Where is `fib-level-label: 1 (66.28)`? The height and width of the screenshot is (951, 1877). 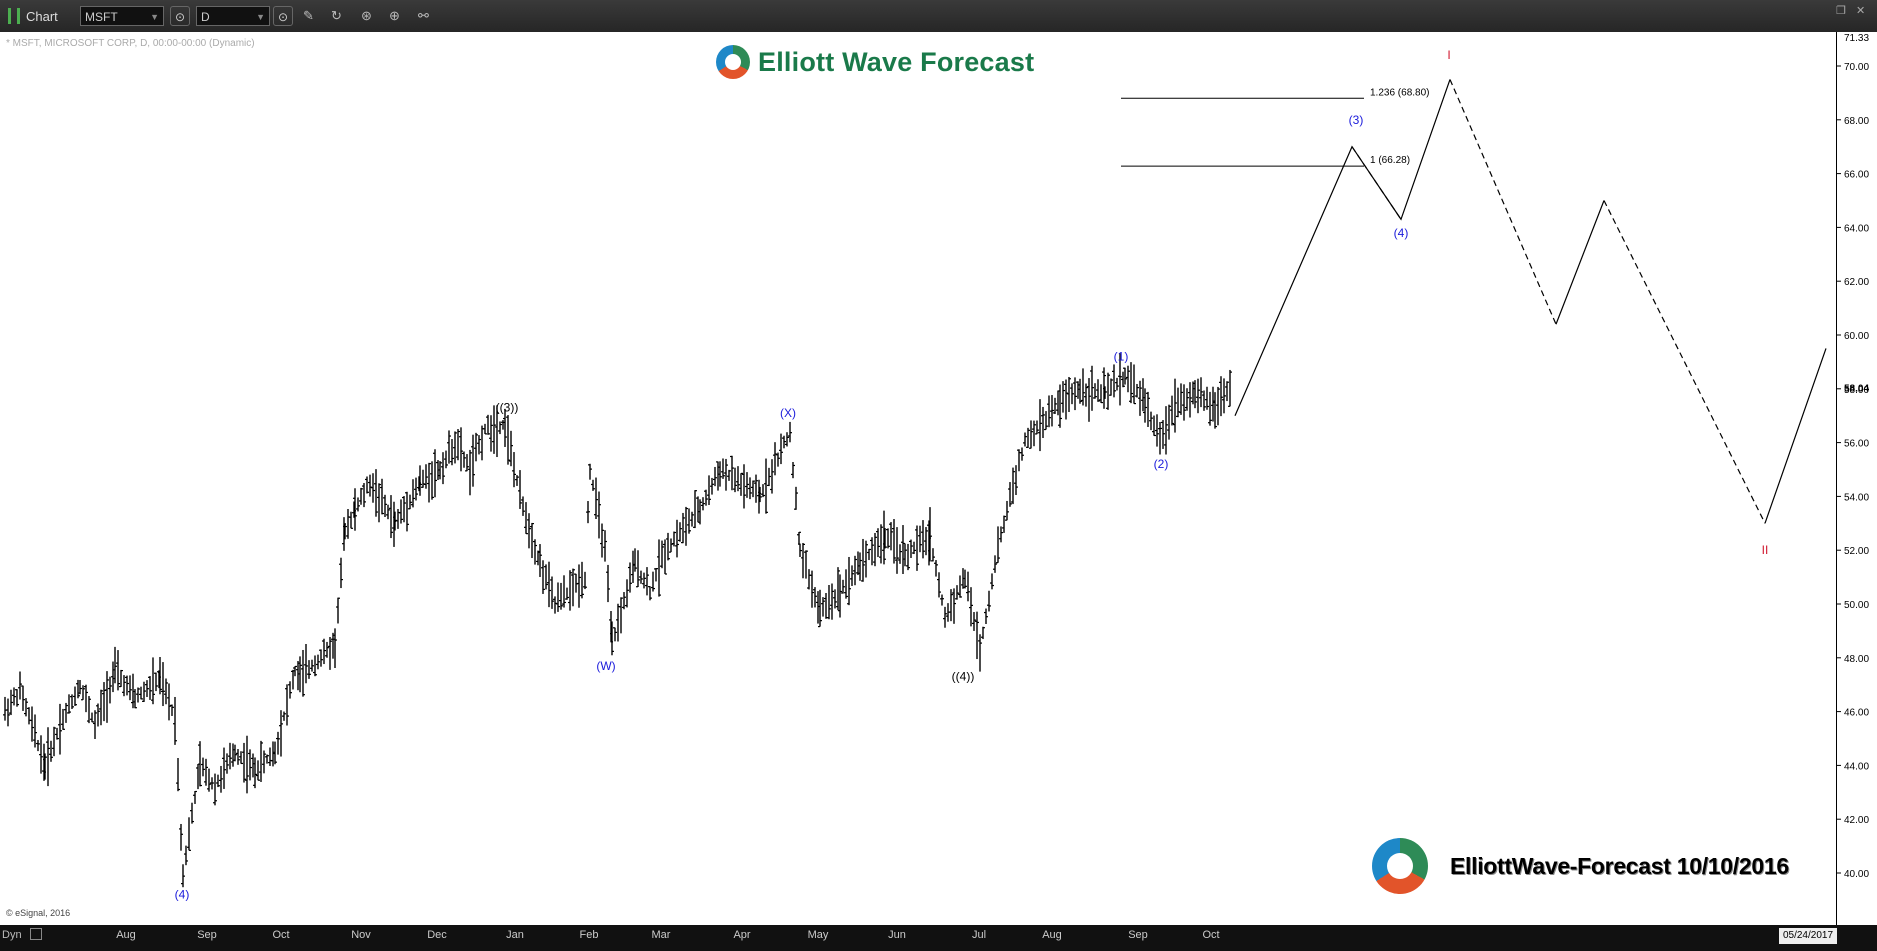 fib-level-label: 1 (66.28) is located at coordinates (1390, 160).